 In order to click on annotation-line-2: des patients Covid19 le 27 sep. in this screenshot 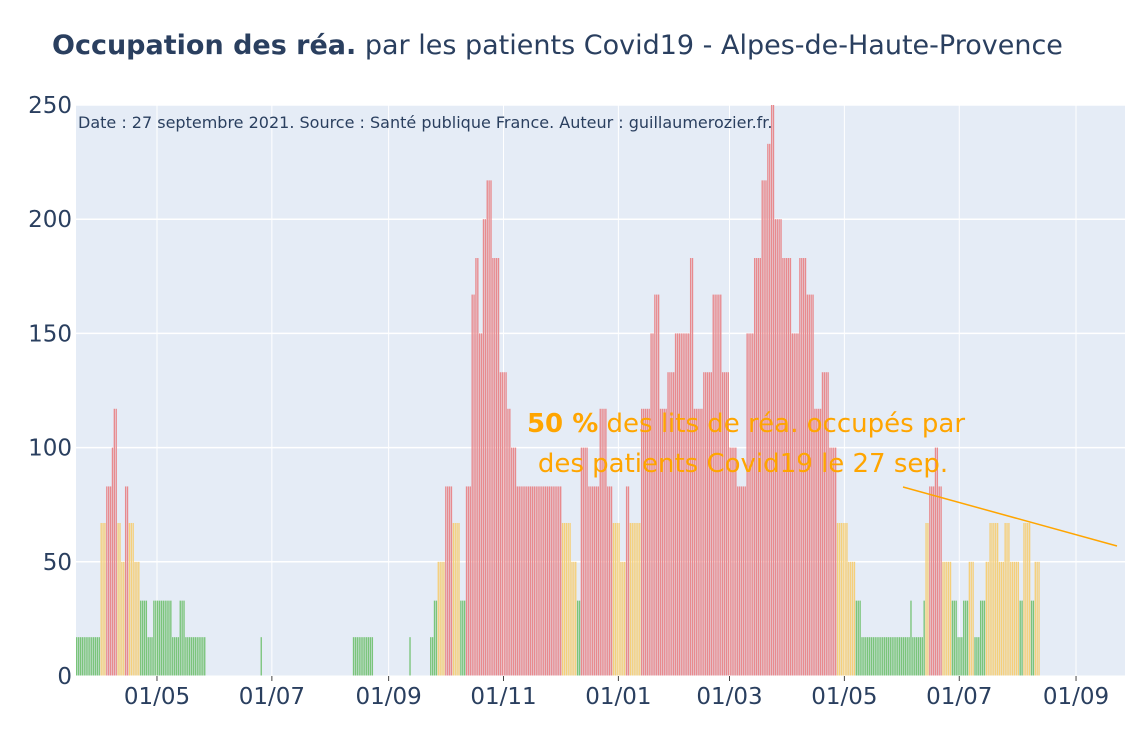, I will do `click(743, 464)`.